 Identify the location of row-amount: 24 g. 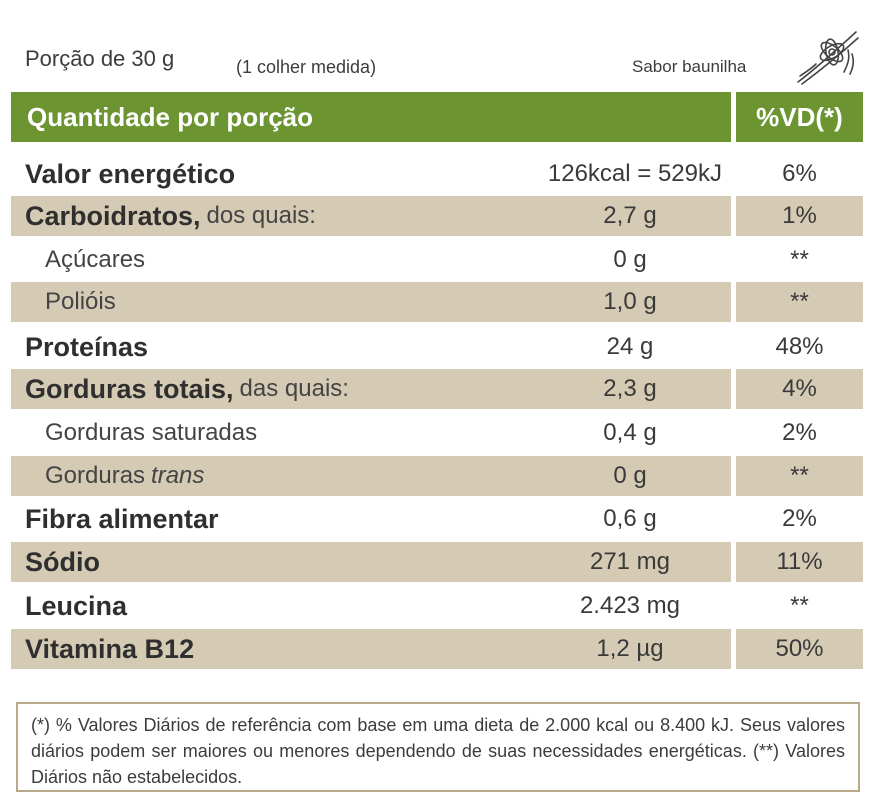
(630, 346).